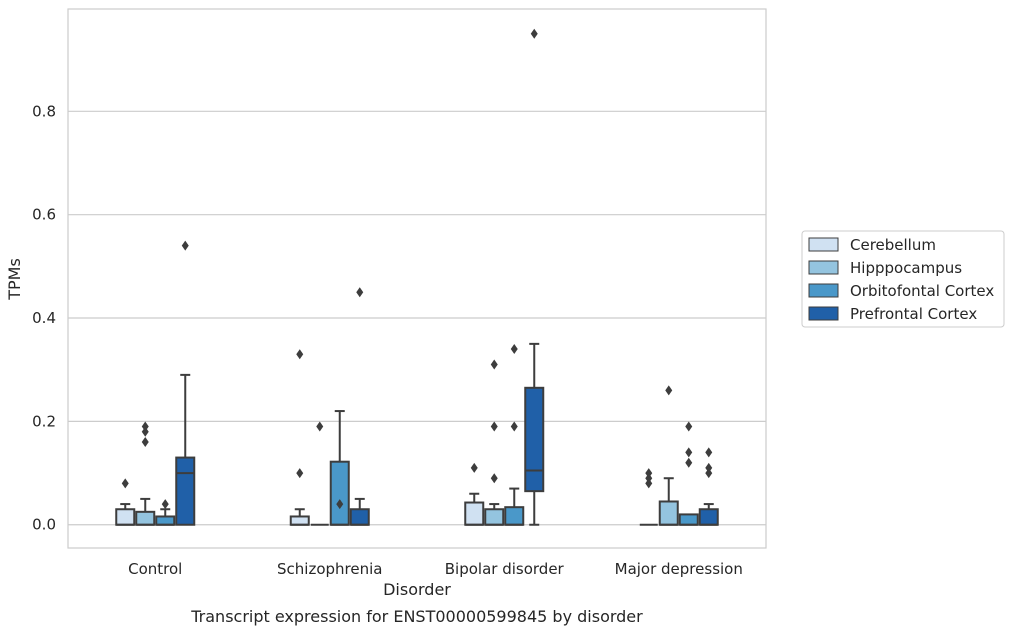  What do you see at coordinates (906, 268) in the screenshot?
I see `legend-label-hippocampus: Hipppocampus` at bounding box center [906, 268].